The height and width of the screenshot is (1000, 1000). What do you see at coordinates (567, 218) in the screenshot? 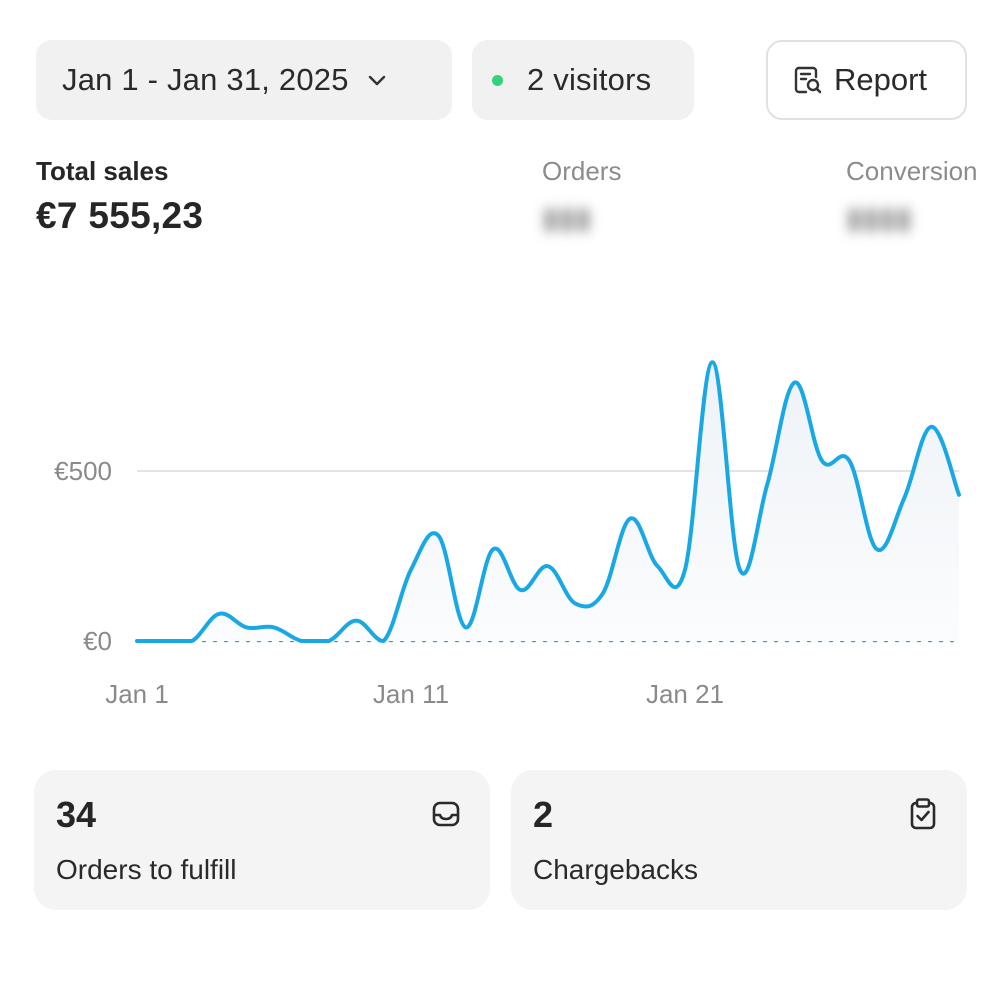
I see `orders-value-redacted: ▮▮▮` at bounding box center [567, 218].